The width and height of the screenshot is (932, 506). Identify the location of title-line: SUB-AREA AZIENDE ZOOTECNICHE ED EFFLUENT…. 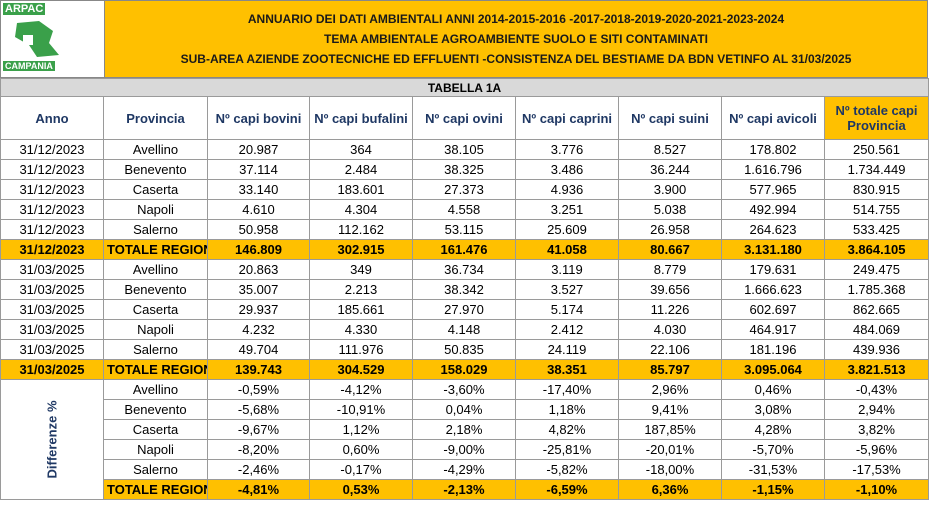
(516, 59).